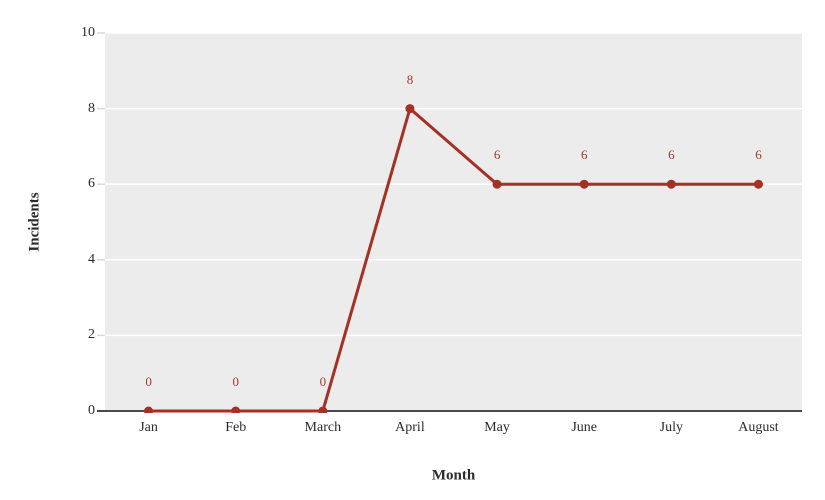  Describe the element at coordinates (323, 427) in the screenshot. I see `x-tick-label: March` at that location.